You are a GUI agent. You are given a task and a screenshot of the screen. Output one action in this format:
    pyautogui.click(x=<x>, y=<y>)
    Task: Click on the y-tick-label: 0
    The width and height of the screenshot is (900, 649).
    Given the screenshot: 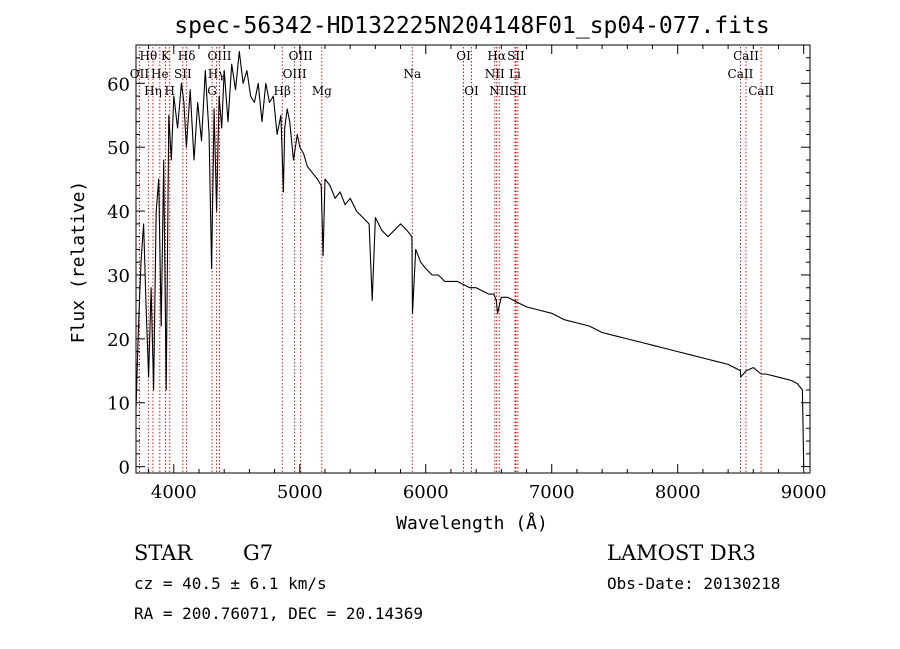 What is the action you would take?
    pyautogui.click(x=124, y=468)
    